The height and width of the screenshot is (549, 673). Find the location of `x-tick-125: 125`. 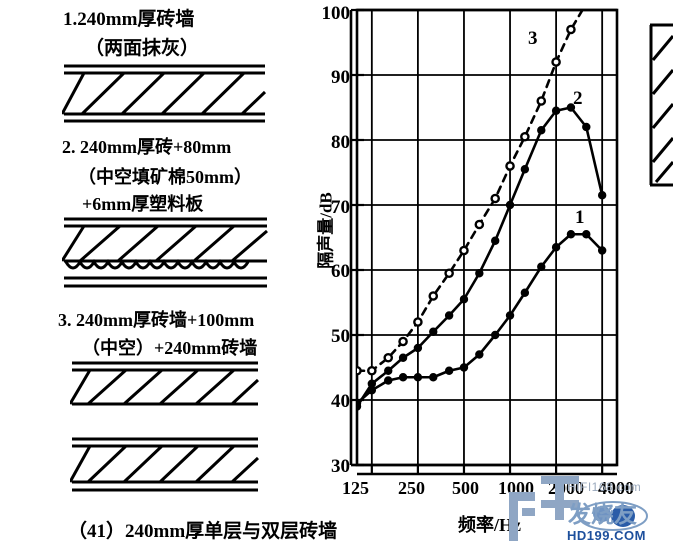

x-tick-125: 125 is located at coordinates (355, 488).